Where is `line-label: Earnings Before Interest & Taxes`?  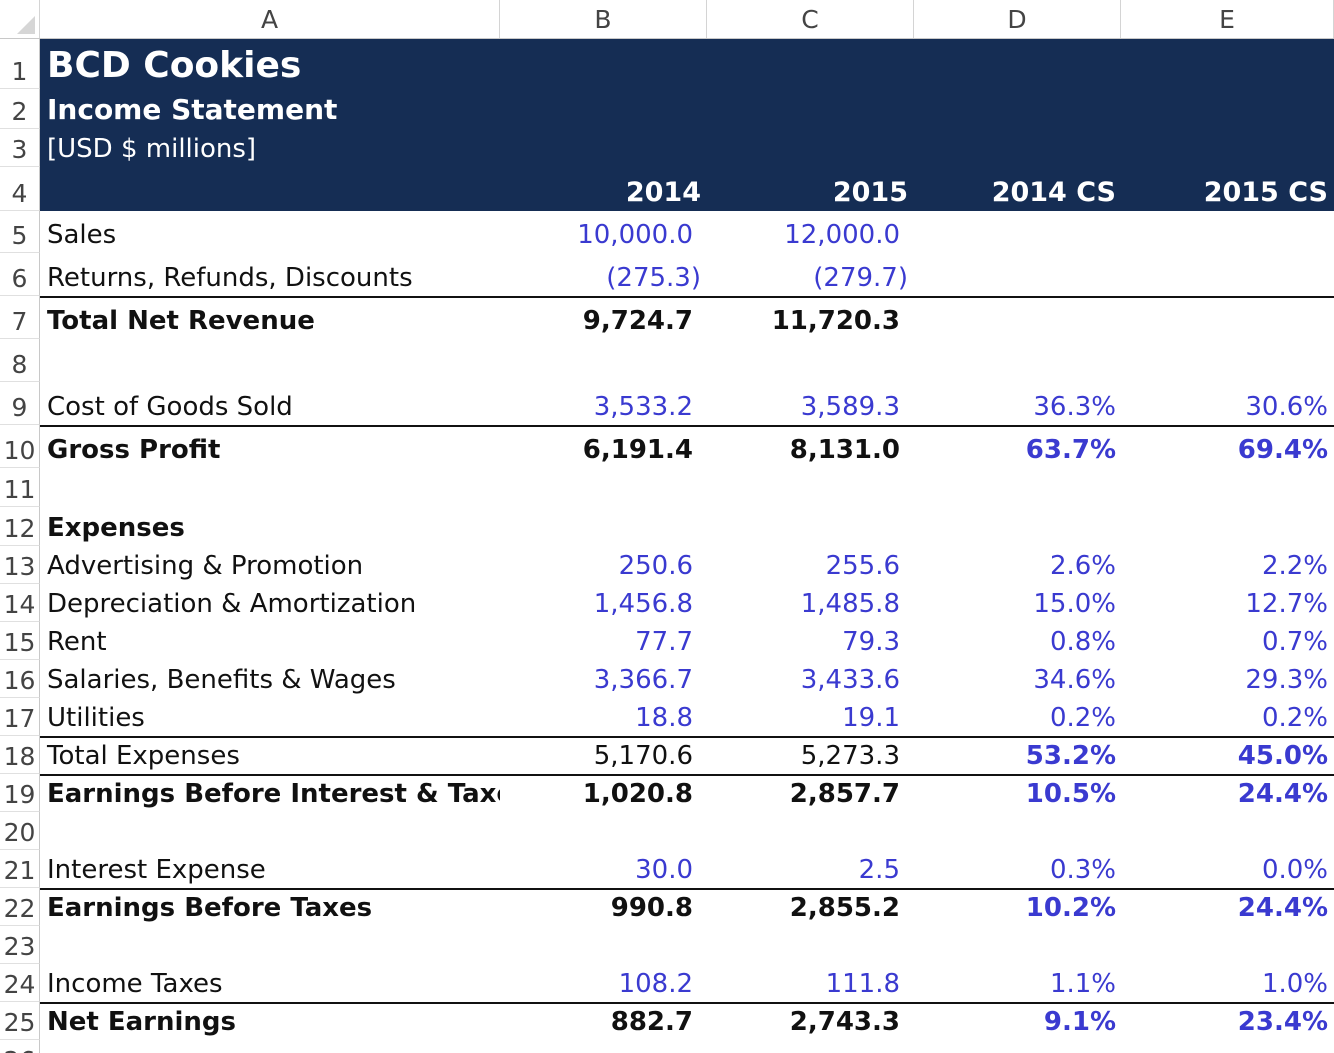
line-label: Earnings Before Interest & Taxes is located at coordinates (270, 793).